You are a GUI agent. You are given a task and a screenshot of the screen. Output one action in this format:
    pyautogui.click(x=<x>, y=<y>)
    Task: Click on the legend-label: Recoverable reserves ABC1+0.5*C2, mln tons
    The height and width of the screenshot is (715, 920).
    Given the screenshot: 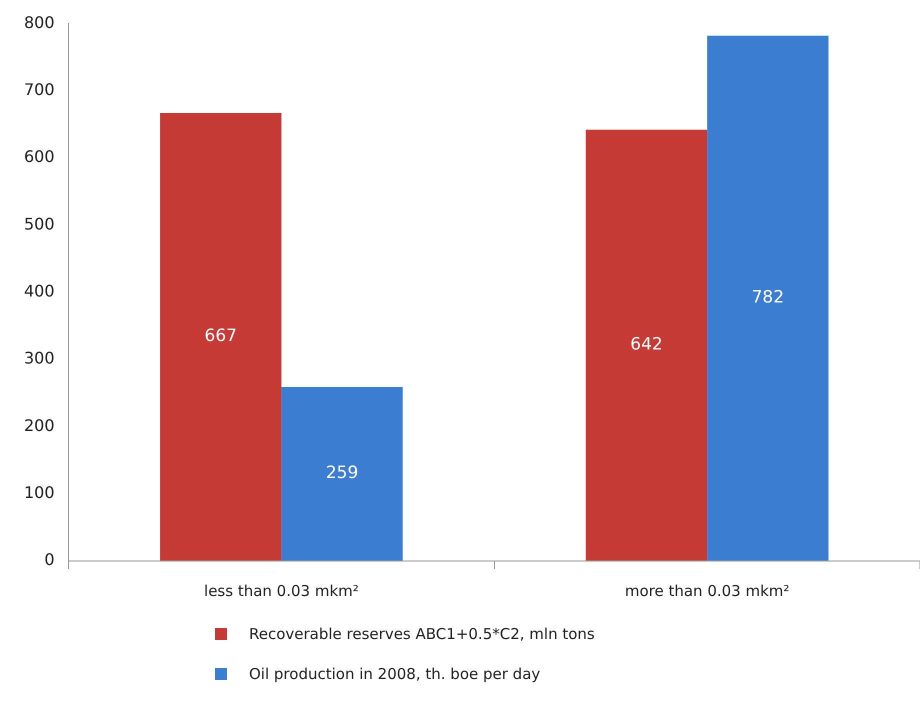 What is the action you would take?
    pyautogui.click(x=422, y=634)
    